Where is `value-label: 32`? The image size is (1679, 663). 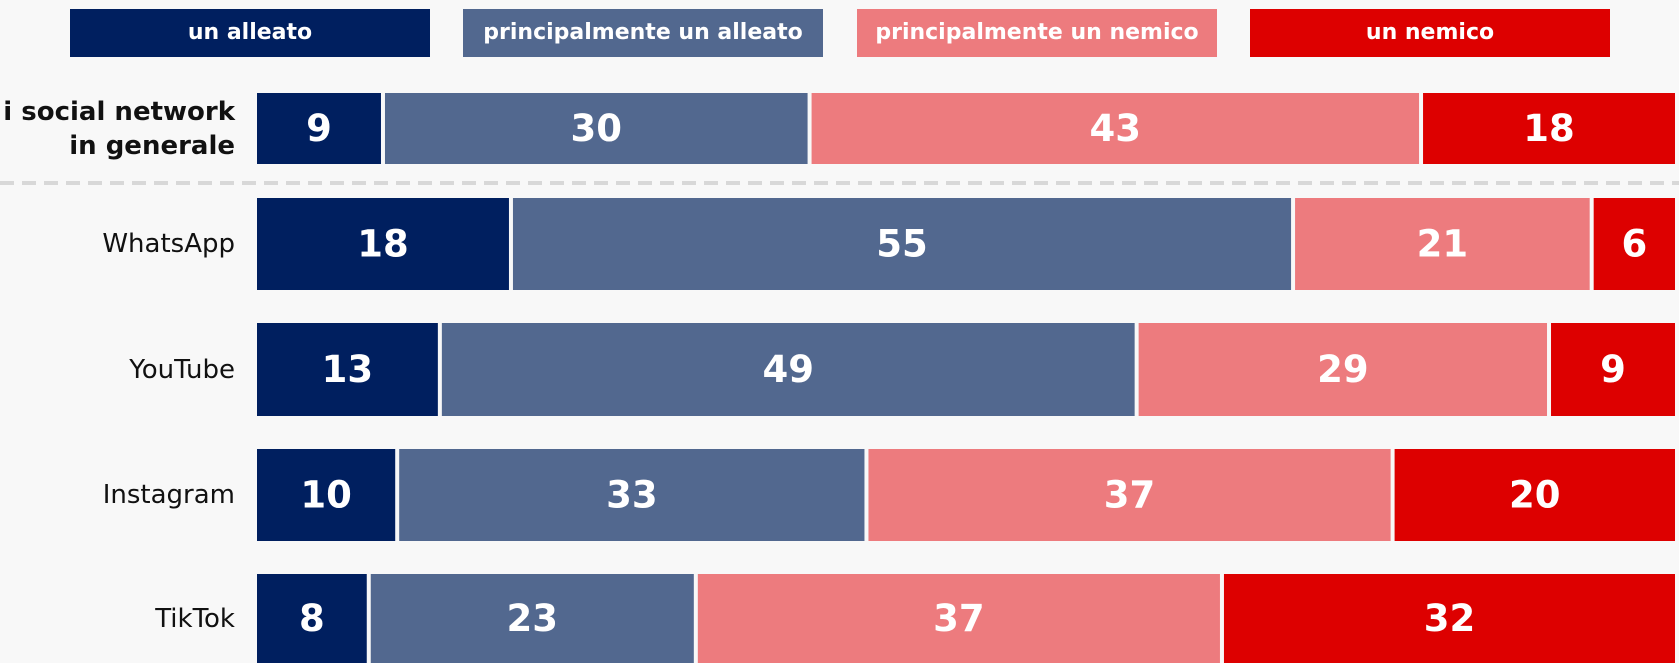
value-label: 32 is located at coordinates (1450, 618).